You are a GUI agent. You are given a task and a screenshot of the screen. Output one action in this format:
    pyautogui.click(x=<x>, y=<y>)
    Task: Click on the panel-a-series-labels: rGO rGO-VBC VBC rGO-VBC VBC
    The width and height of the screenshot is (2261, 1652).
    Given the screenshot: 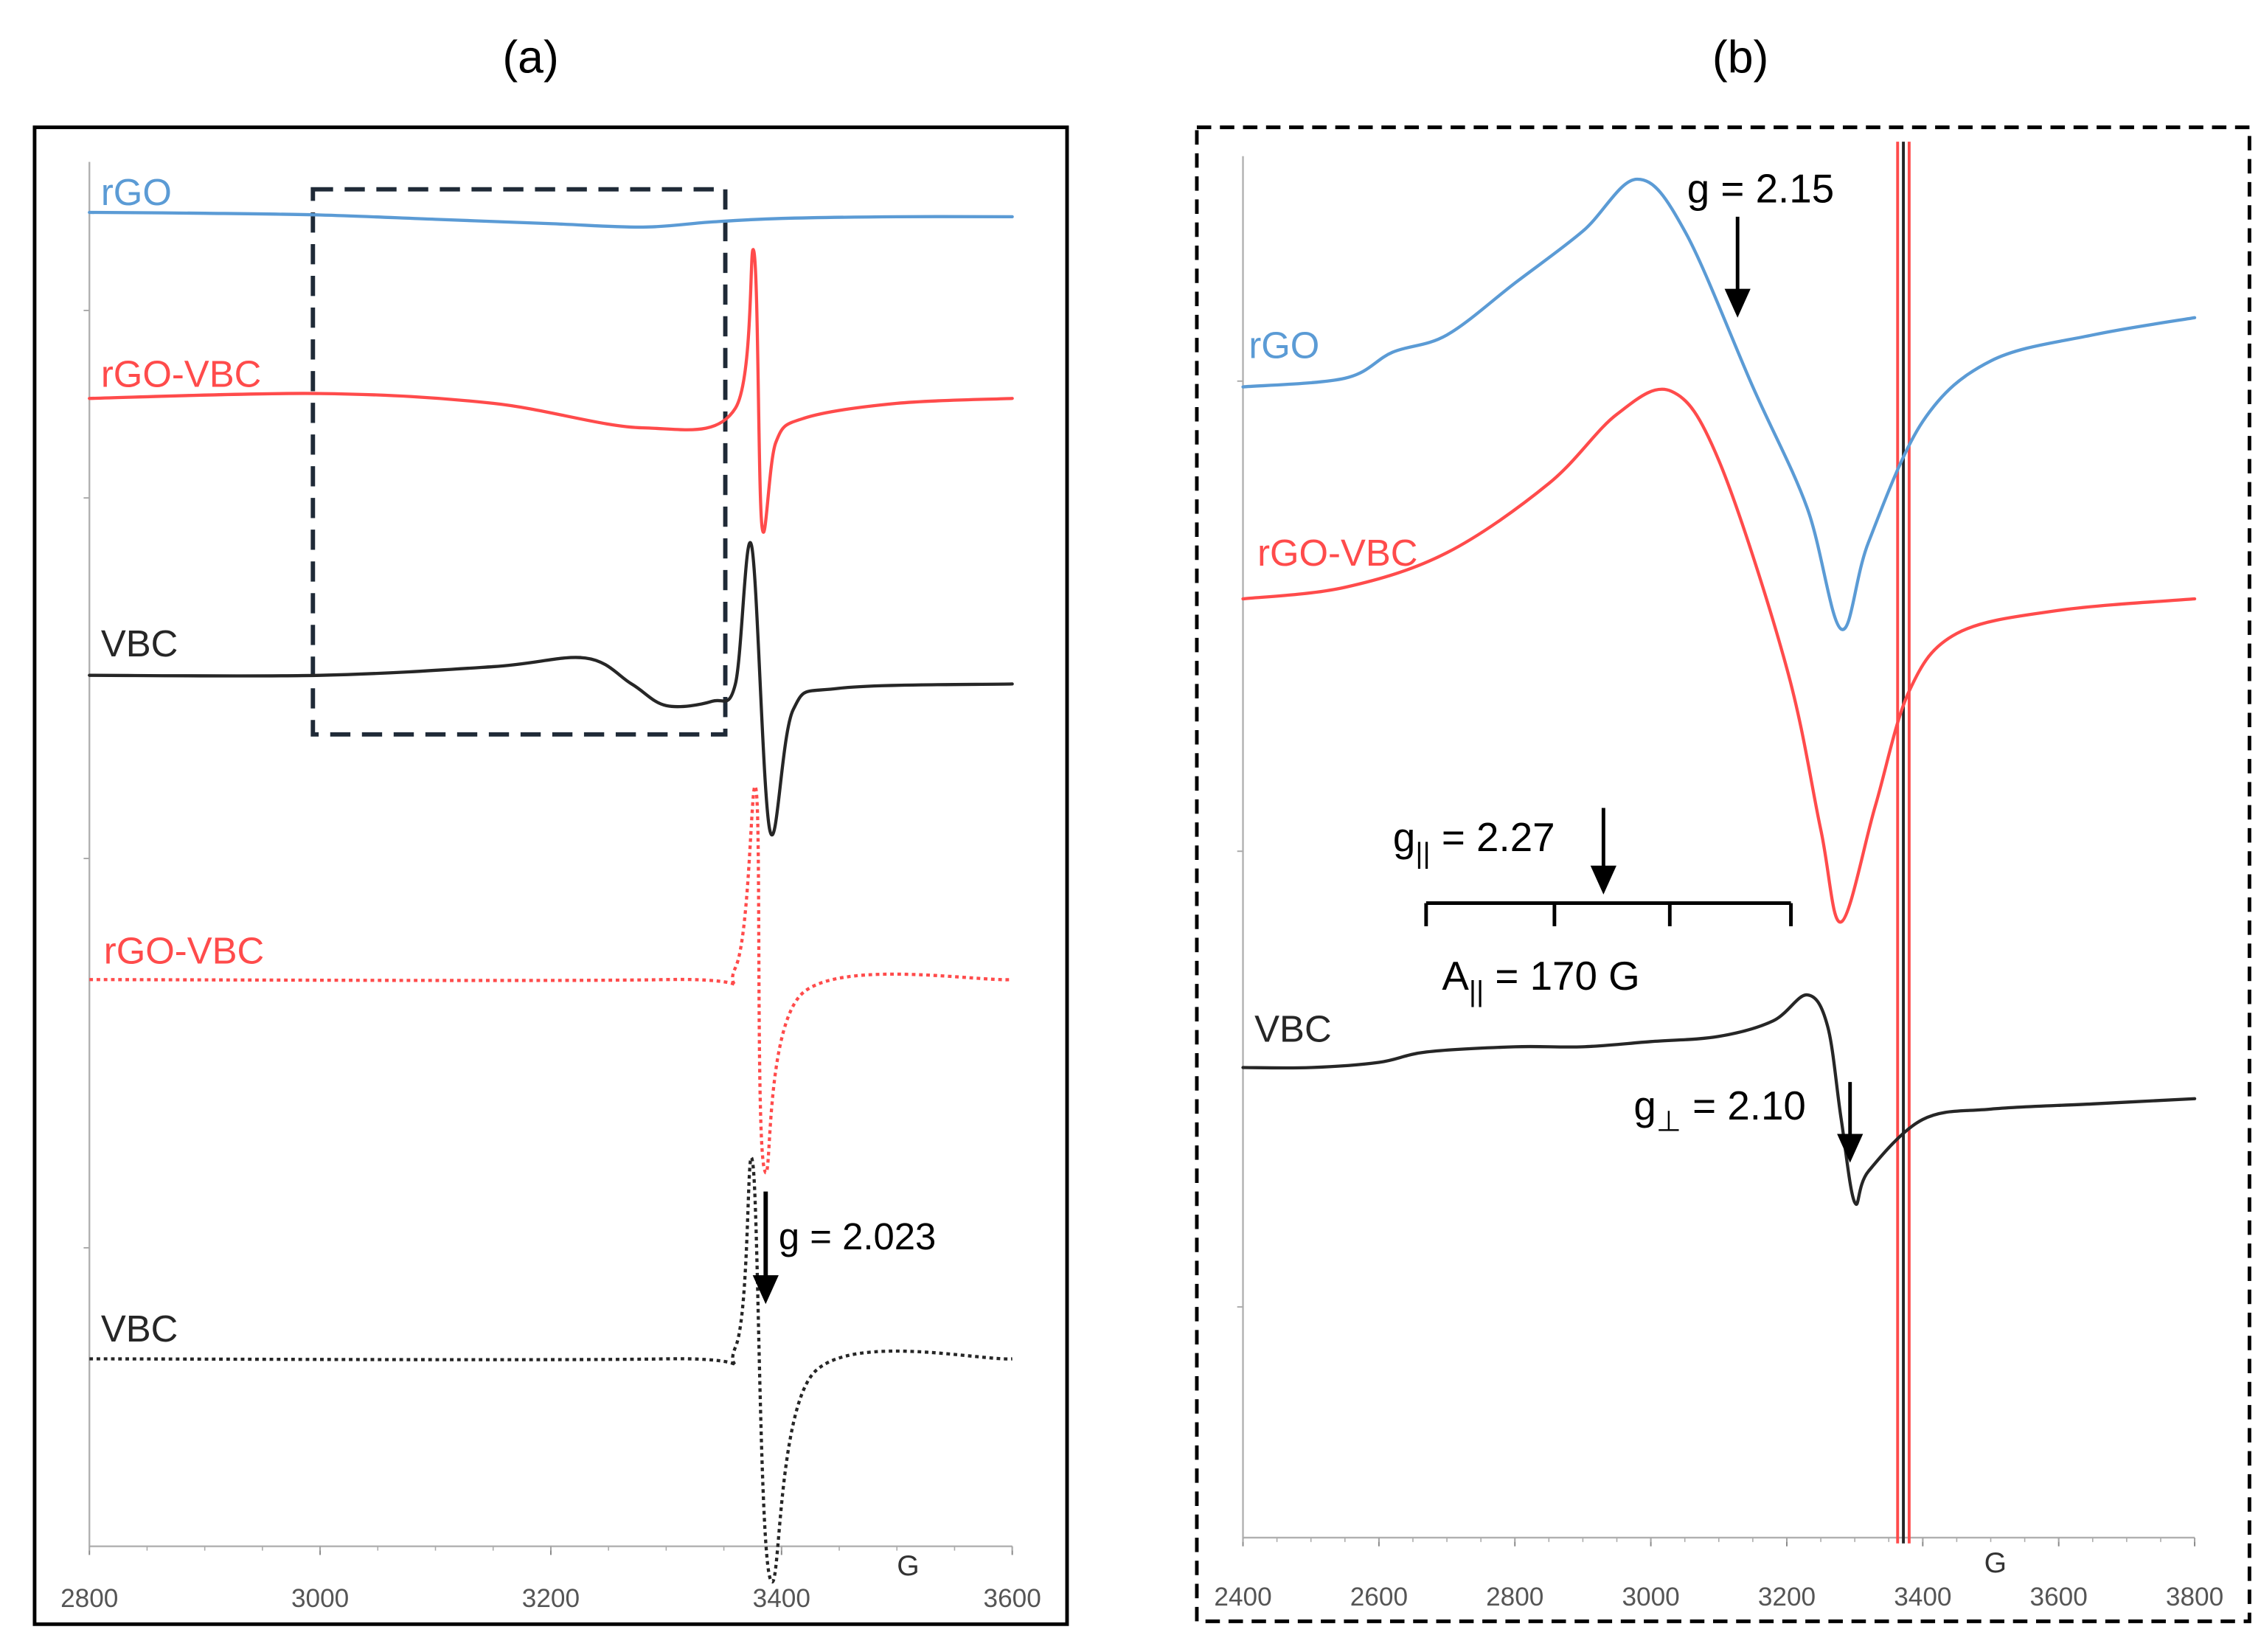 What is the action you would take?
    pyautogui.click(x=182, y=760)
    